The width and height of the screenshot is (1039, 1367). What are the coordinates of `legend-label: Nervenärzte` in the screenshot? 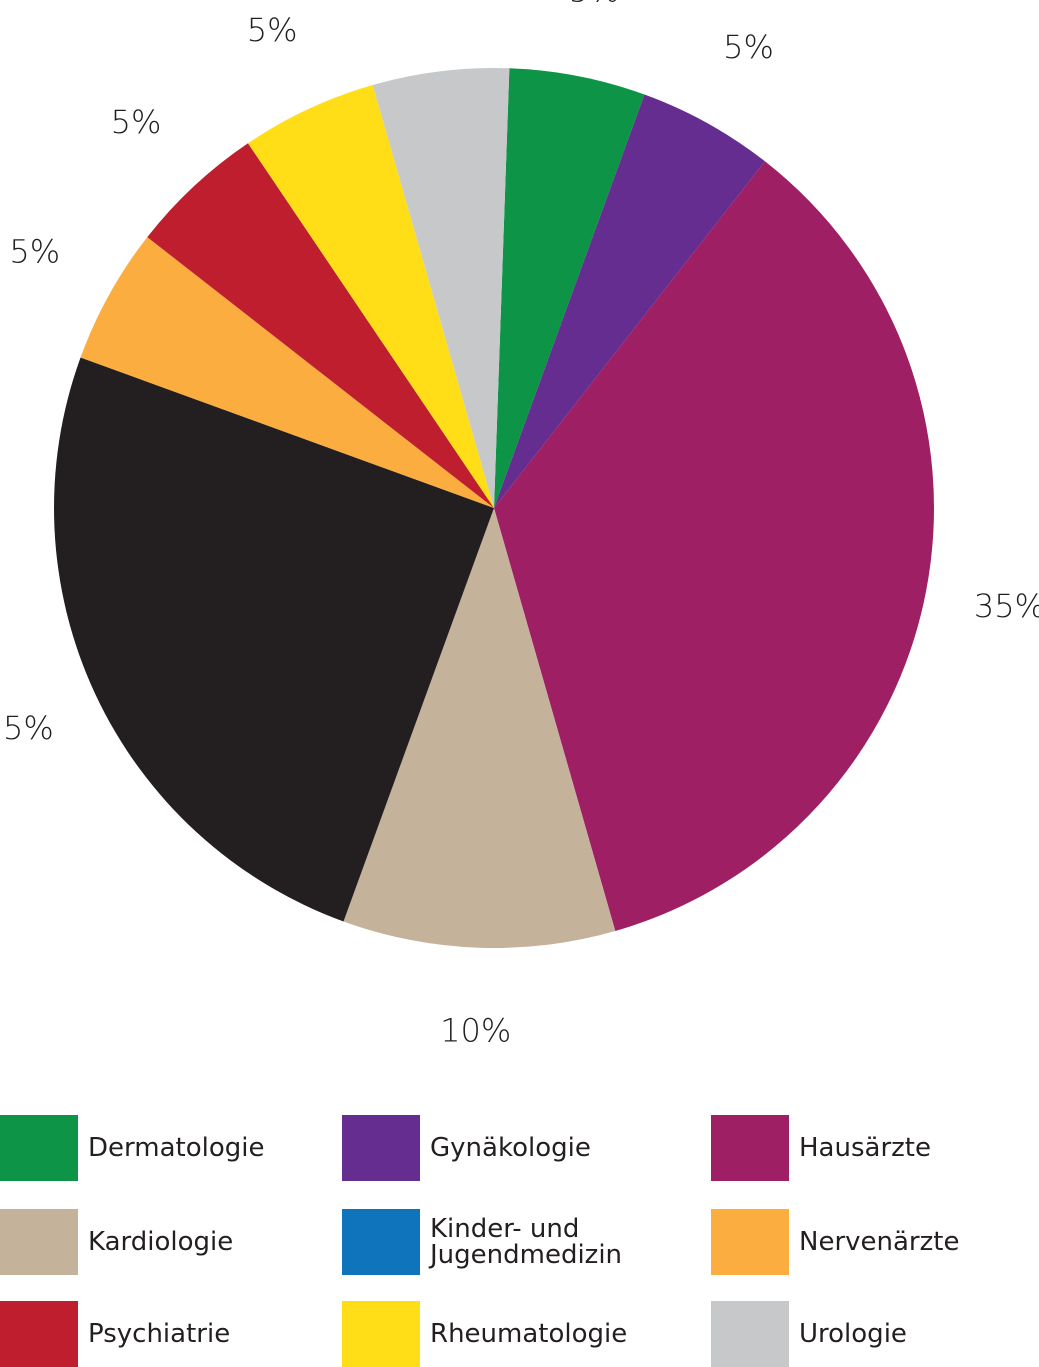 It's located at (879, 1242).